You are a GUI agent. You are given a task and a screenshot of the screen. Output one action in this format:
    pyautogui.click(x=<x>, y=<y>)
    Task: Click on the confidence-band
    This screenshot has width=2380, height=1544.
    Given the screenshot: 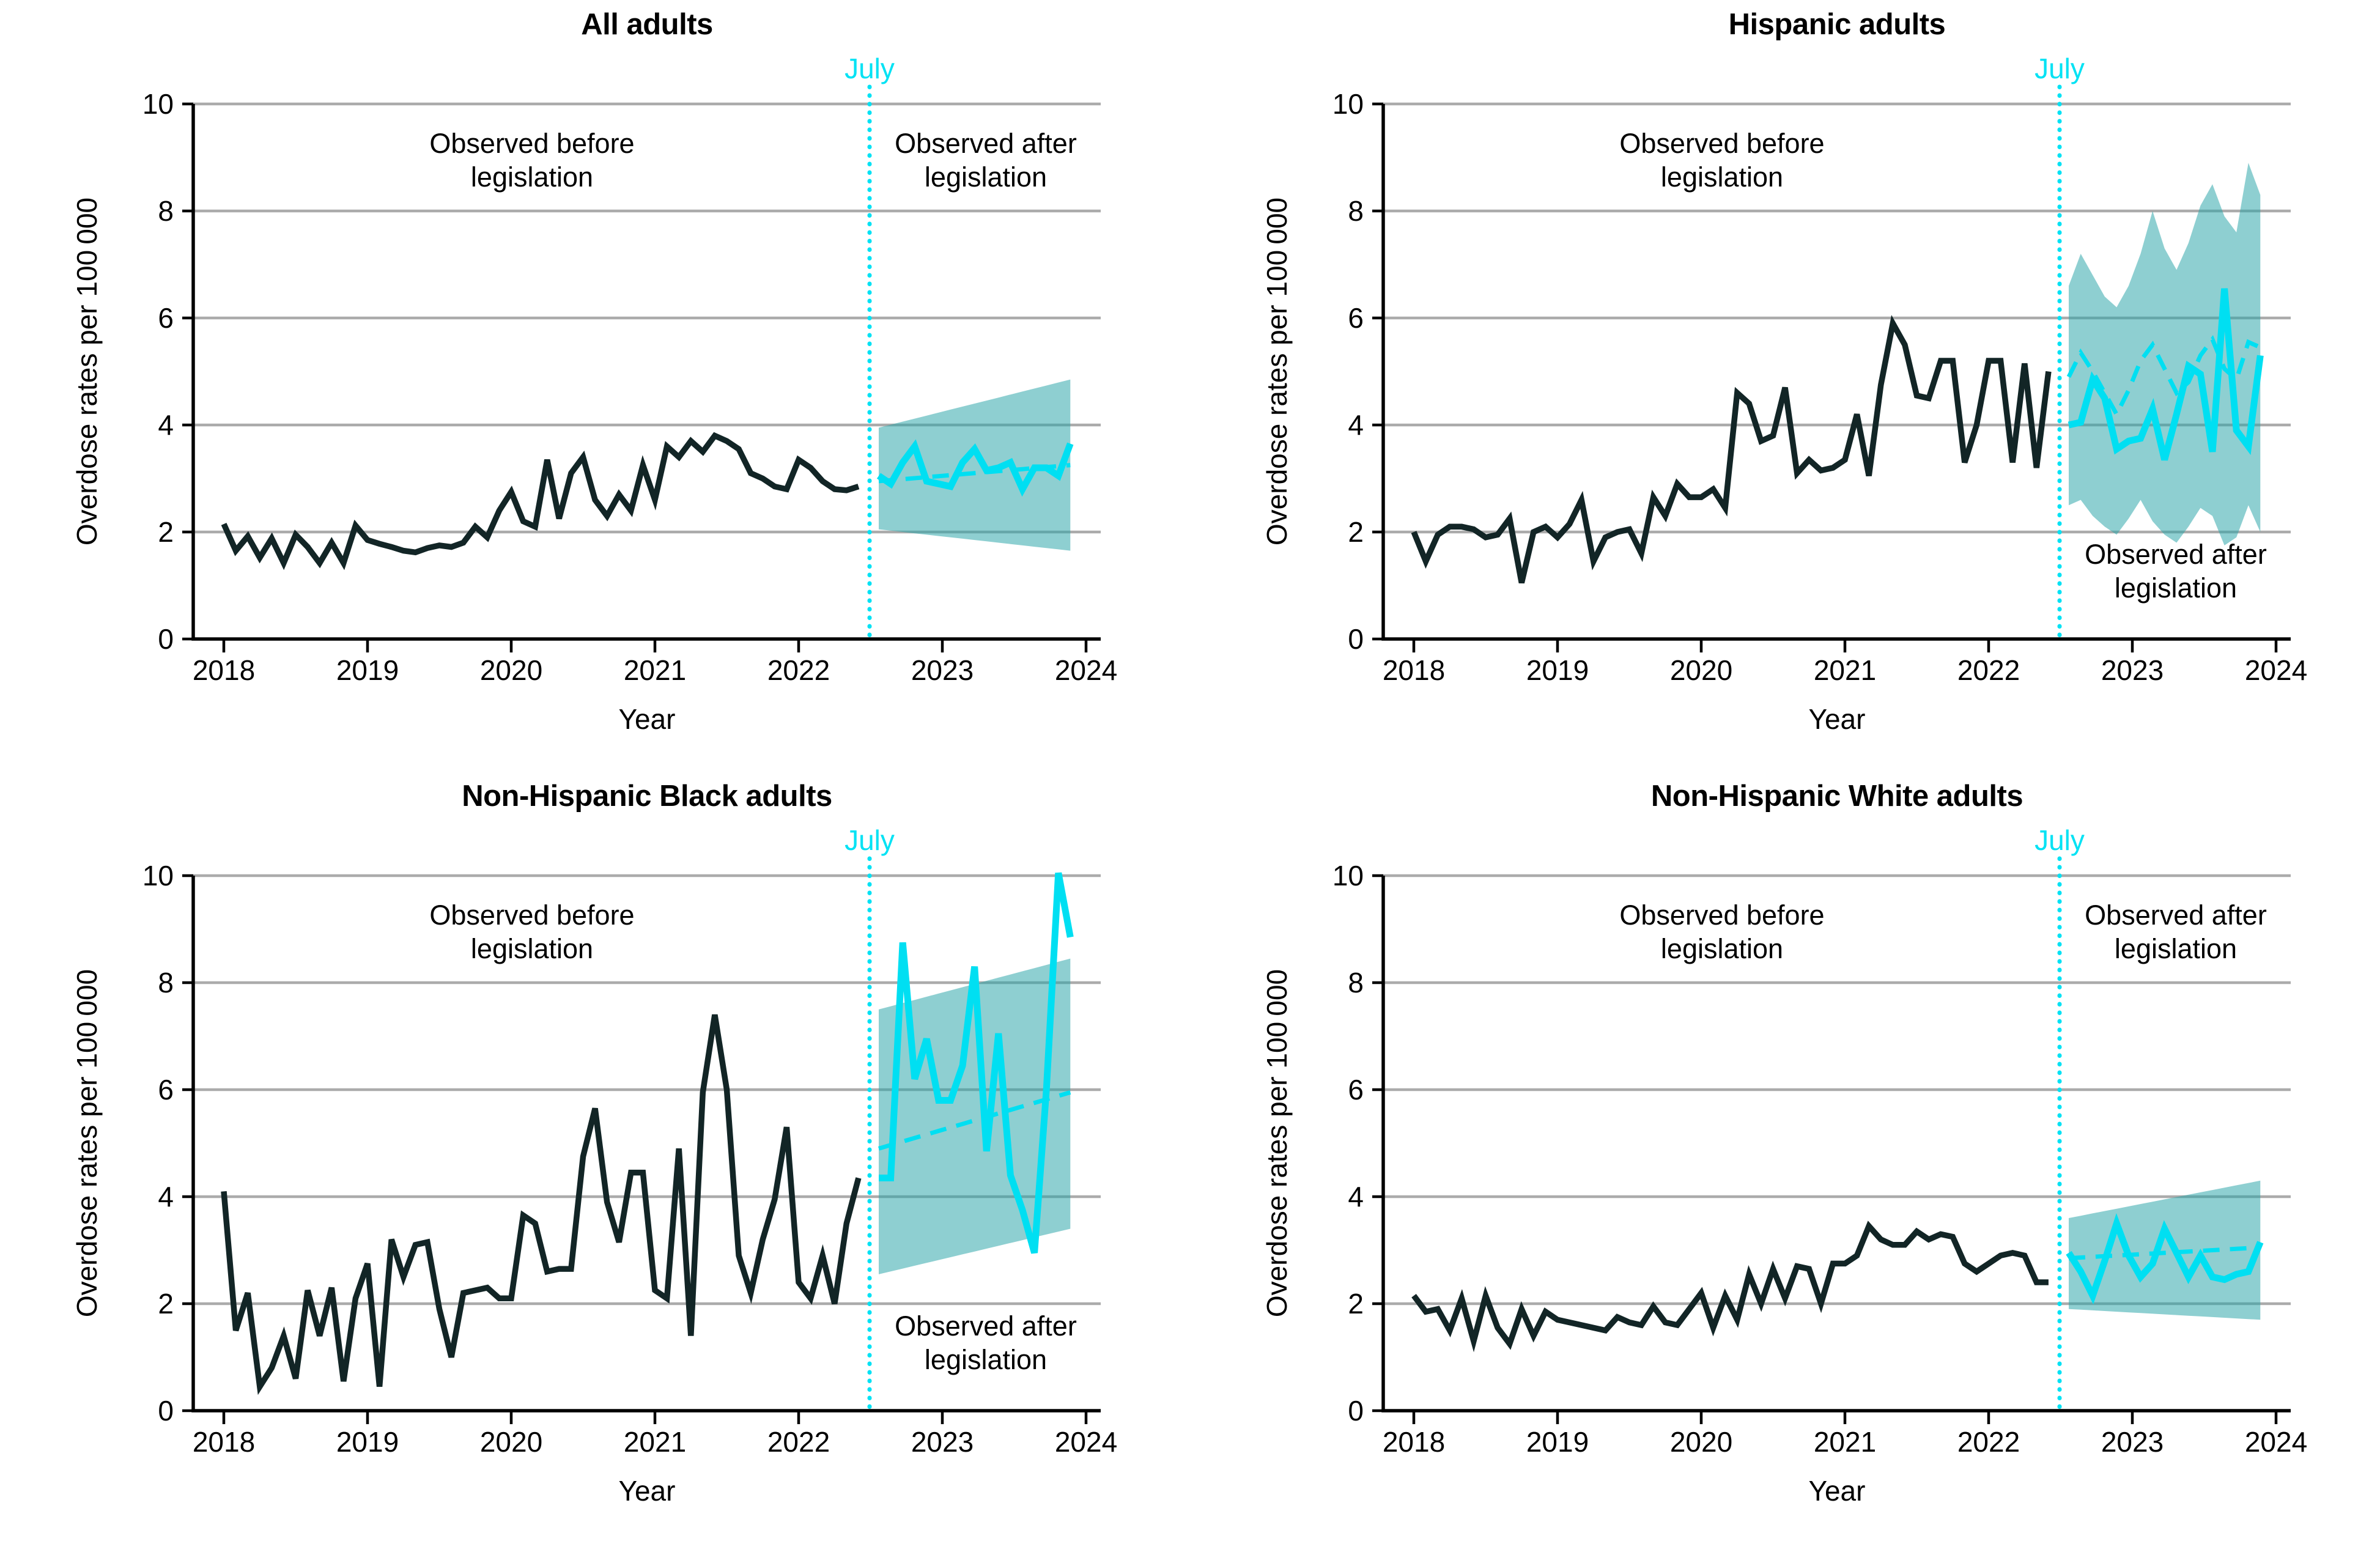 What is the action you would take?
    pyautogui.click(x=975, y=465)
    